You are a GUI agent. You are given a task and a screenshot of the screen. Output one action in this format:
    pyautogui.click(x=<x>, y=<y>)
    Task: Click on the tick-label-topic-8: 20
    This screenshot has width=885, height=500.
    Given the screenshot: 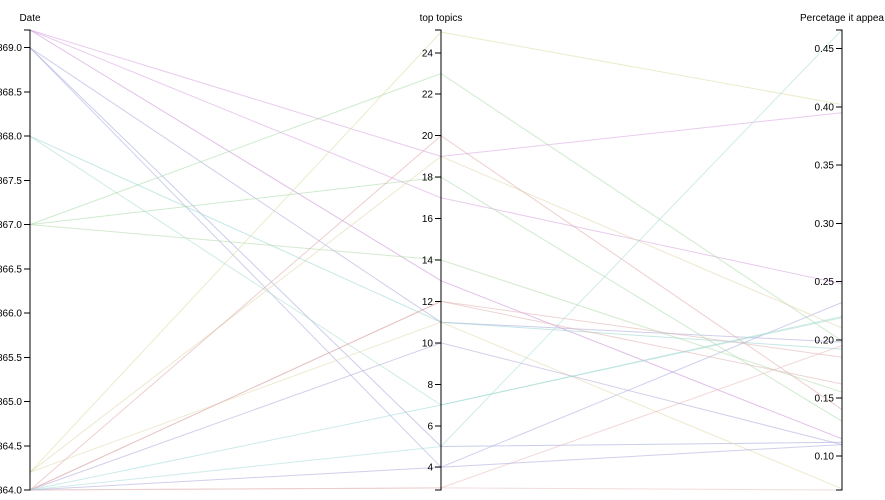 What is the action you would take?
    pyautogui.click(x=428, y=136)
    